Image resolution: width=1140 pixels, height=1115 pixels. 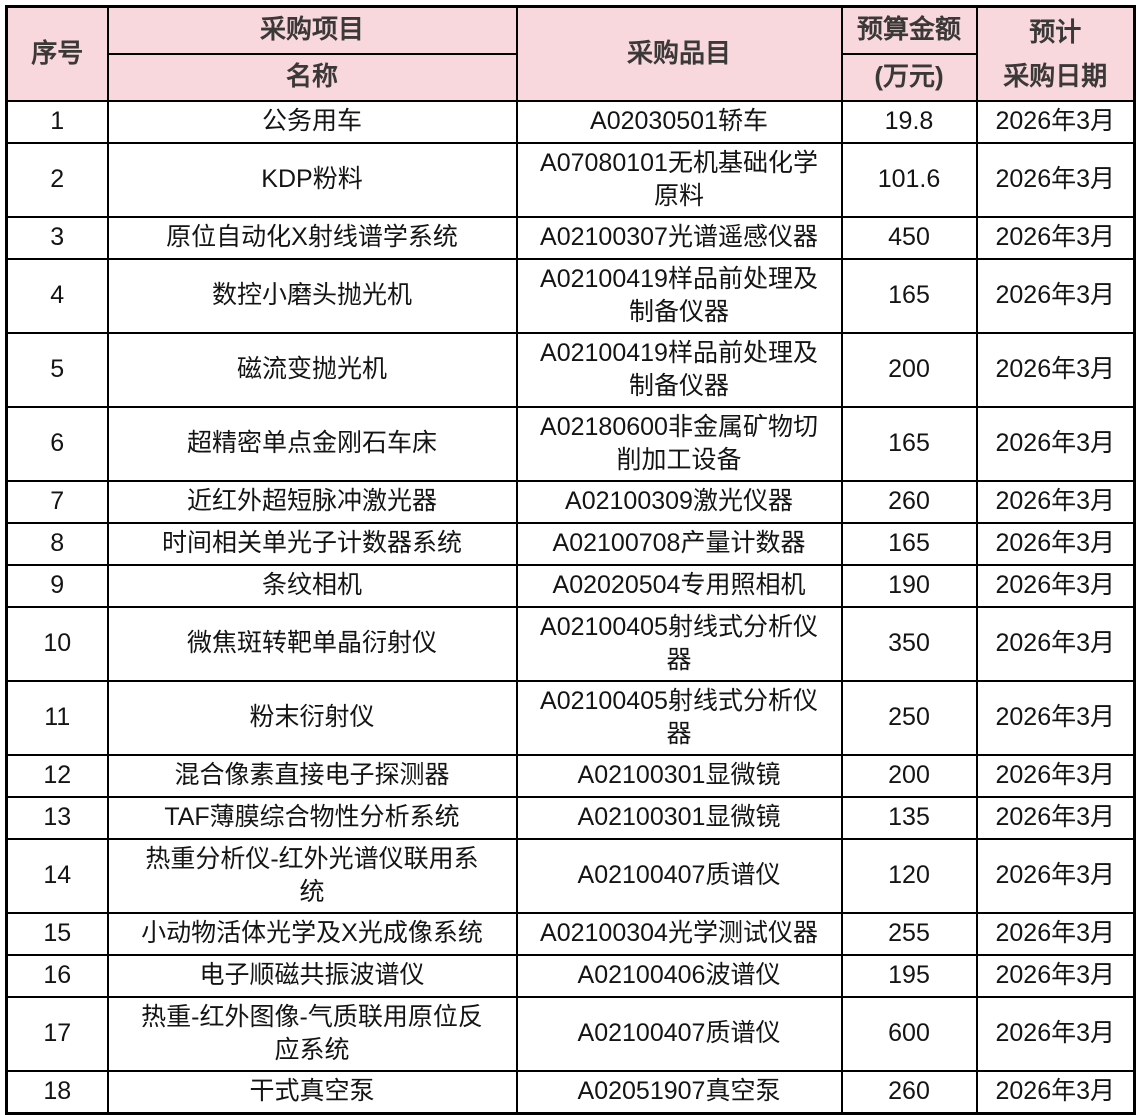 What do you see at coordinates (679, 586) in the screenshot?
I see `cell-item: A02020504专用照相机` at bounding box center [679, 586].